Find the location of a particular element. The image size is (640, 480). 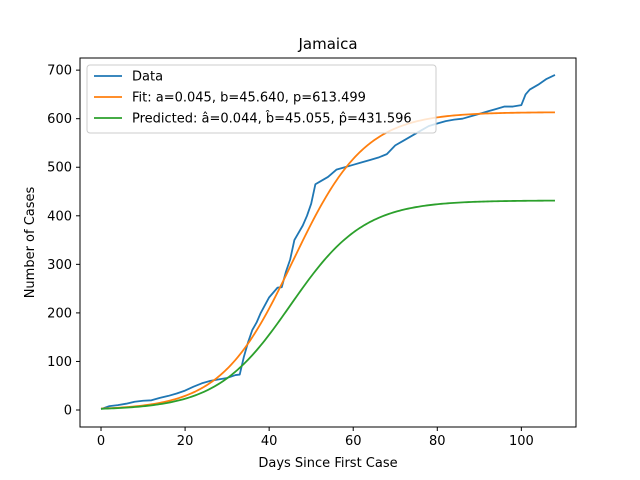

x-tick-label: 100 is located at coordinates (521, 441).